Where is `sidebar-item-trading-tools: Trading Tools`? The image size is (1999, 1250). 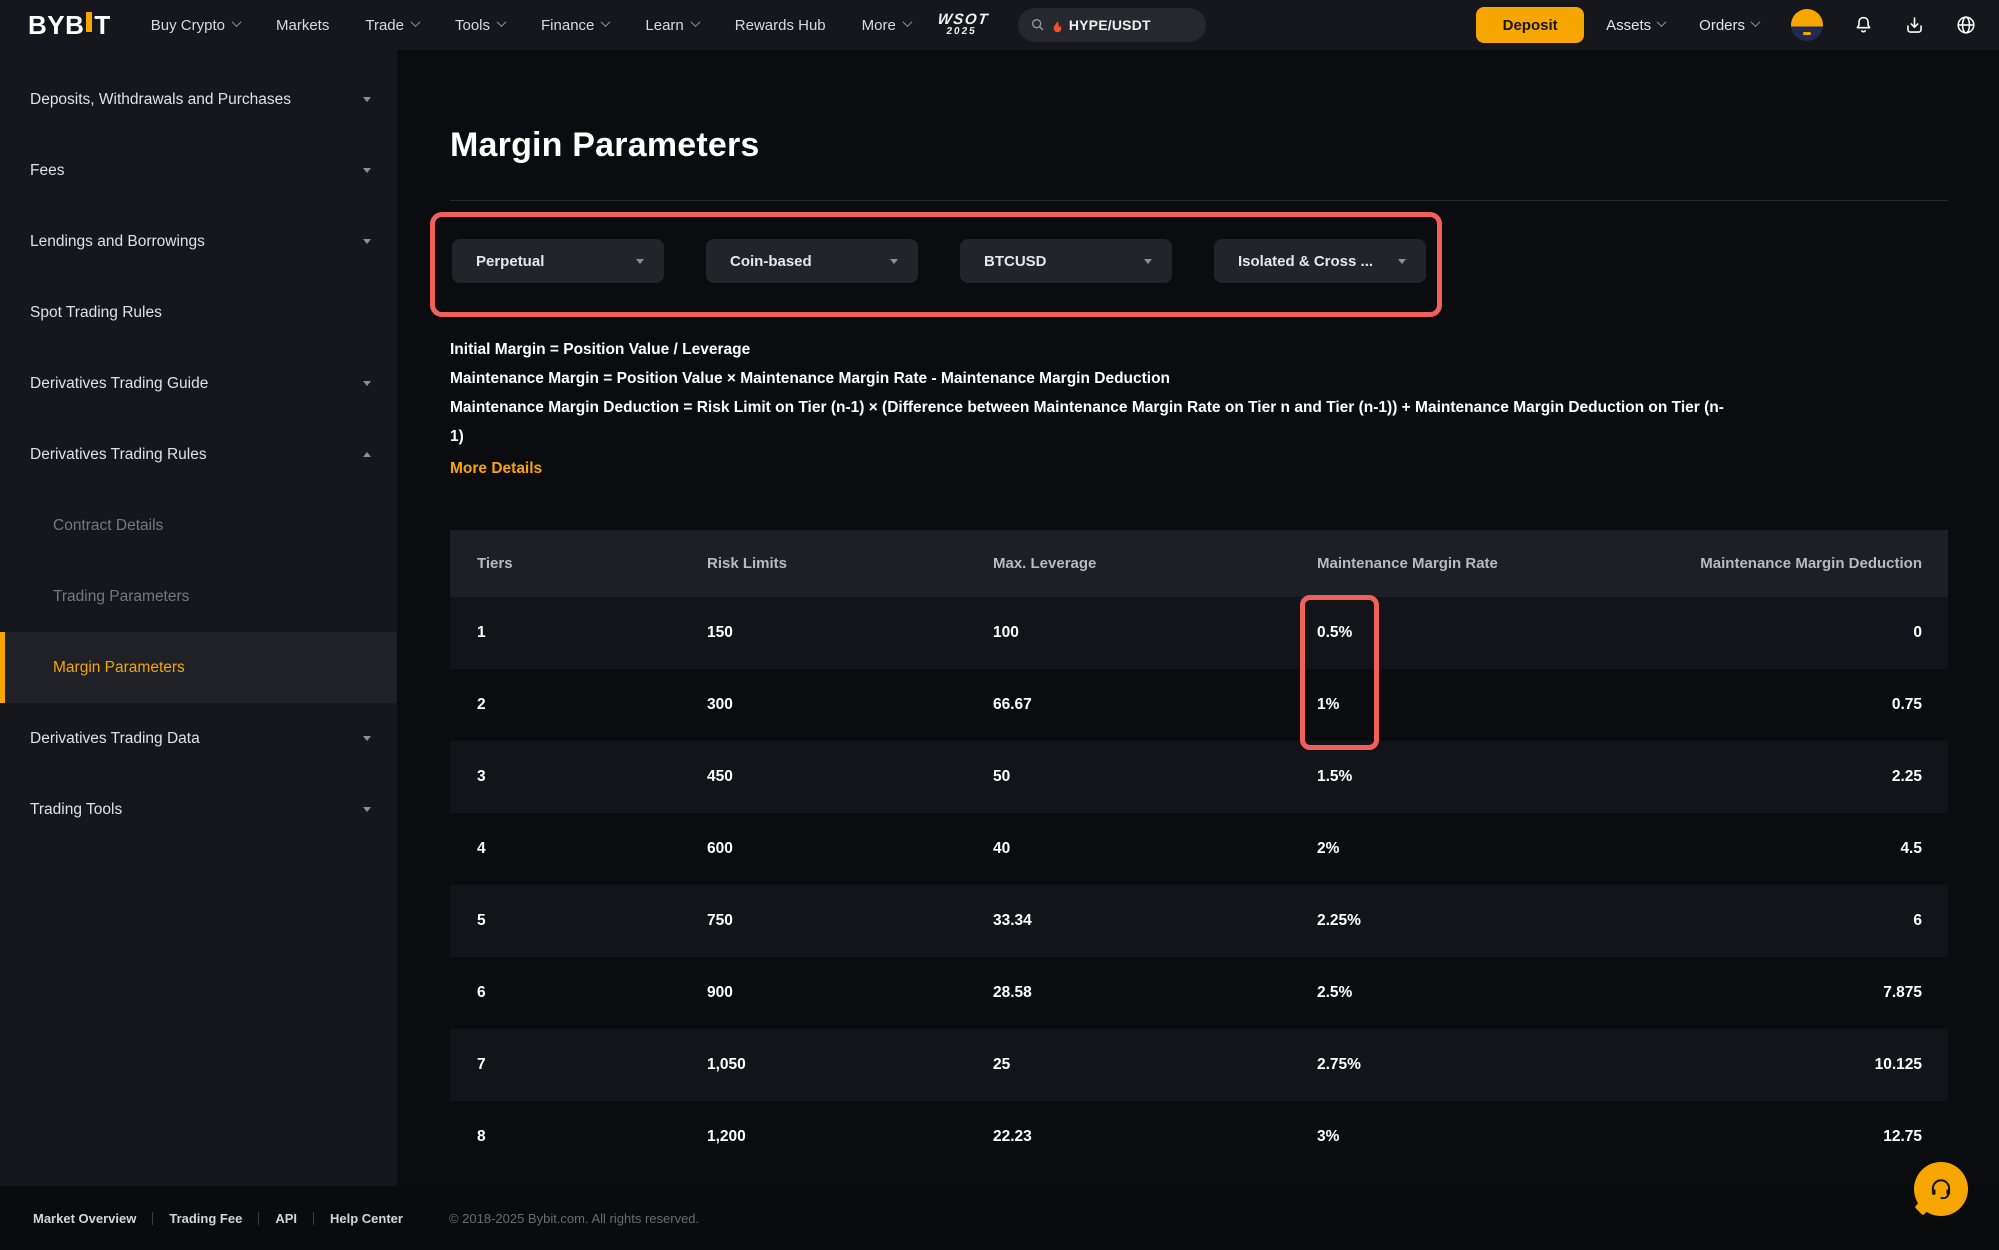 sidebar-item-trading-tools: Trading Tools is located at coordinates (198, 809).